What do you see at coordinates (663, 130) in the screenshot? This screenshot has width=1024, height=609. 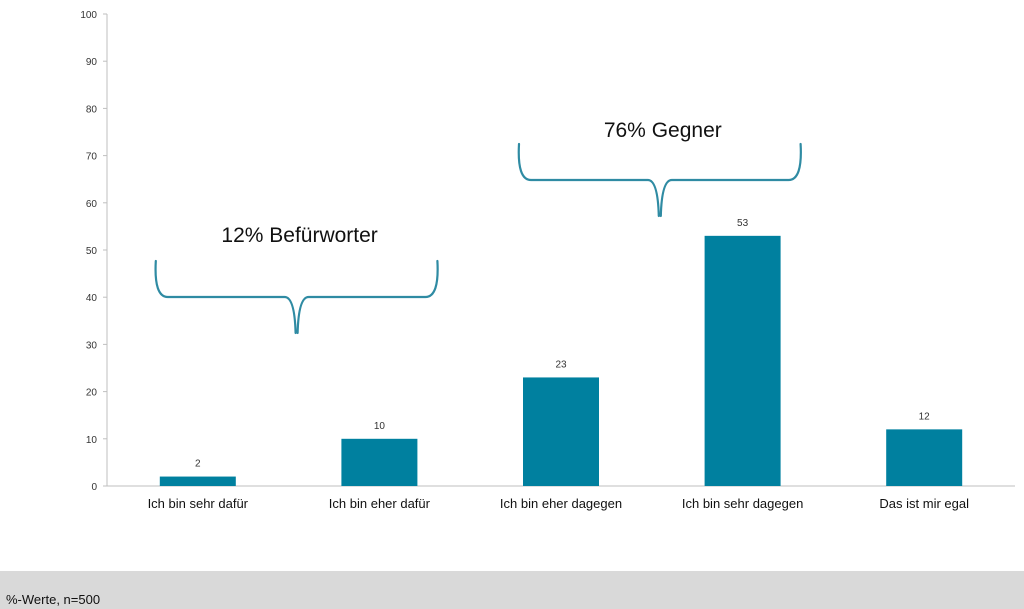 I see `annotation-label: 76% Gegner` at bounding box center [663, 130].